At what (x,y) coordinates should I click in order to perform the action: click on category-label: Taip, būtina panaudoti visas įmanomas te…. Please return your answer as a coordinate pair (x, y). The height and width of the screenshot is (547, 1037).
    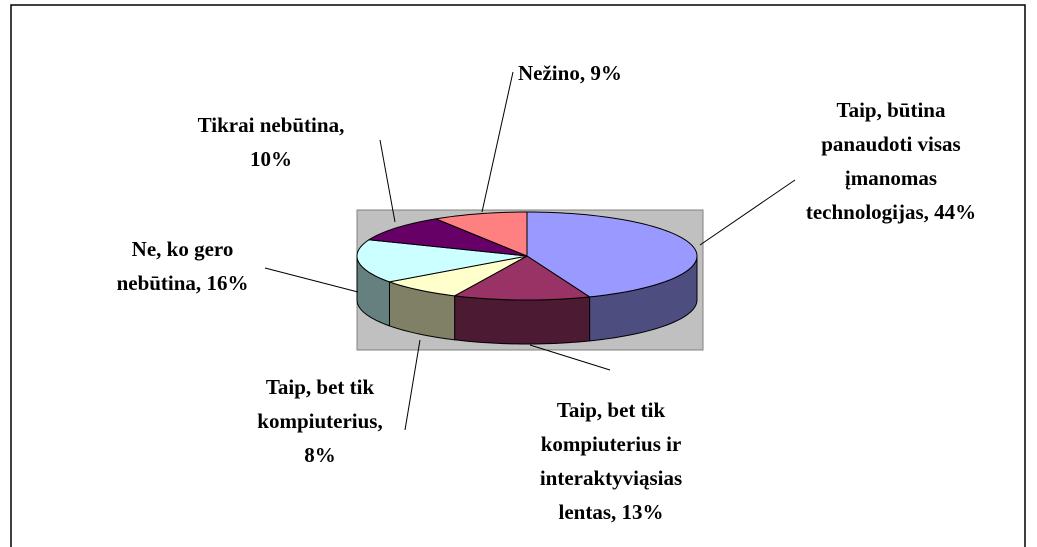
    Looking at the image, I should click on (883, 161).